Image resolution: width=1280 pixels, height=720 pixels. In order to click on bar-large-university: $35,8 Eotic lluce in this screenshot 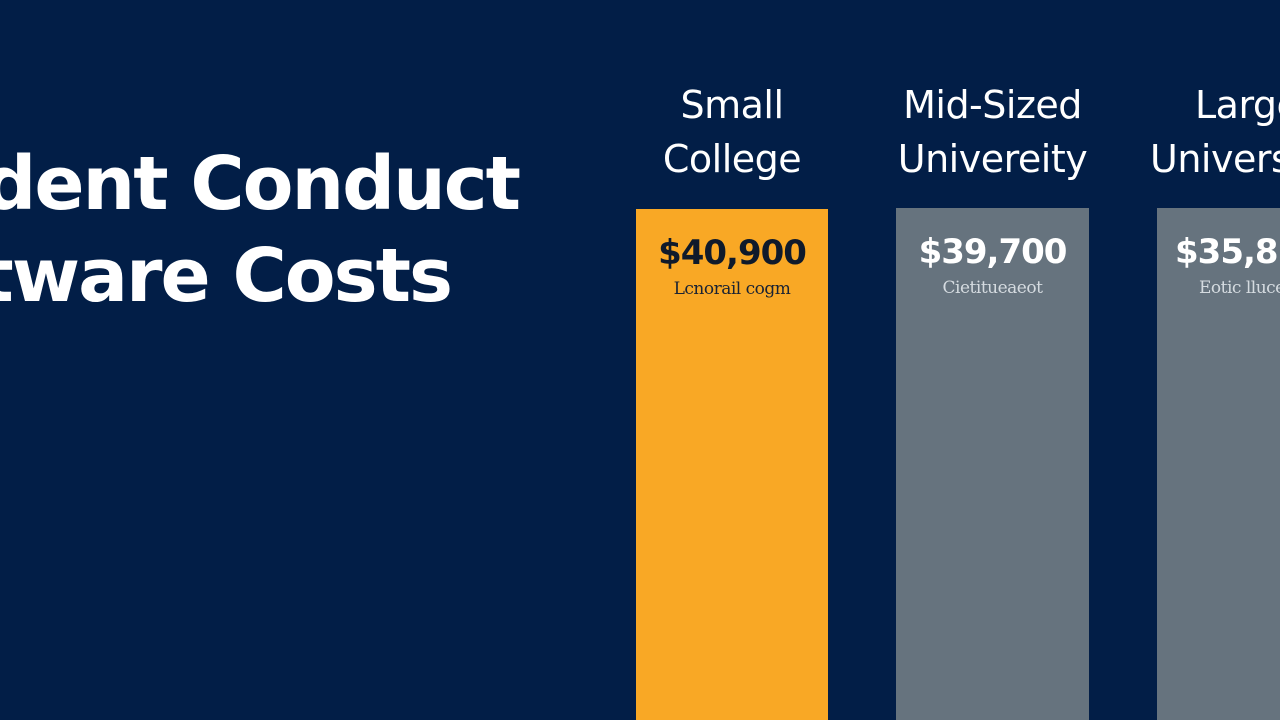, I will do `click(1218, 464)`.